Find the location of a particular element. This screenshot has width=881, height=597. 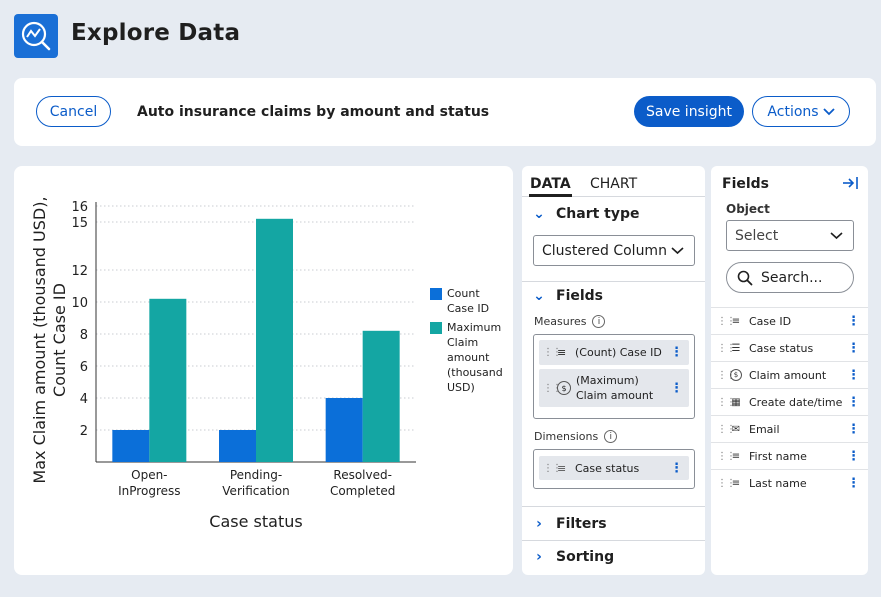

object-select: Select is located at coordinates (790, 235).